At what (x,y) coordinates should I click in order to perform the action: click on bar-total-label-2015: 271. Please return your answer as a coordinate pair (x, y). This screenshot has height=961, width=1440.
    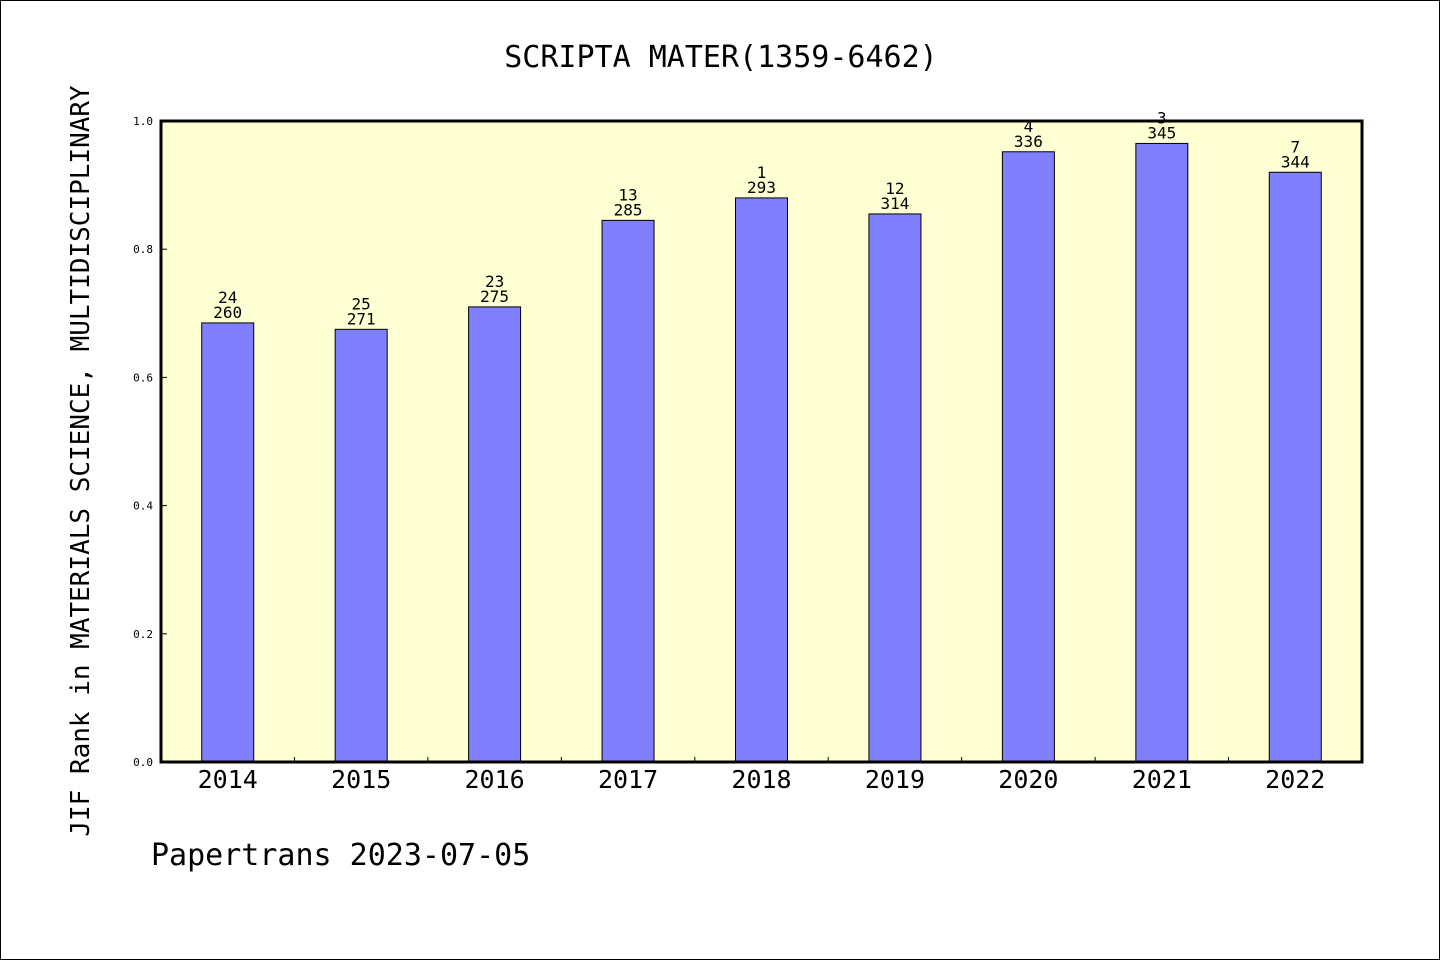
    Looking at the image, I should click on (361, 318).